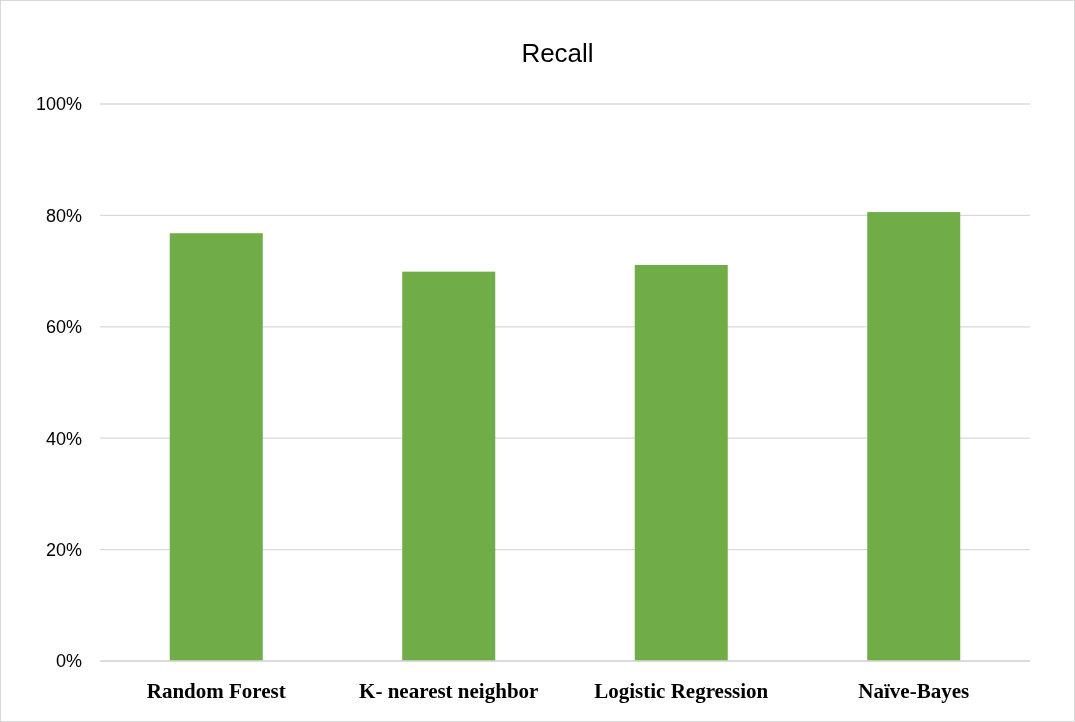  What do you see at coordinates (63, 549) in the screenshot?
I see `y-tick-label: 20%` at bounding box center [63, 549].